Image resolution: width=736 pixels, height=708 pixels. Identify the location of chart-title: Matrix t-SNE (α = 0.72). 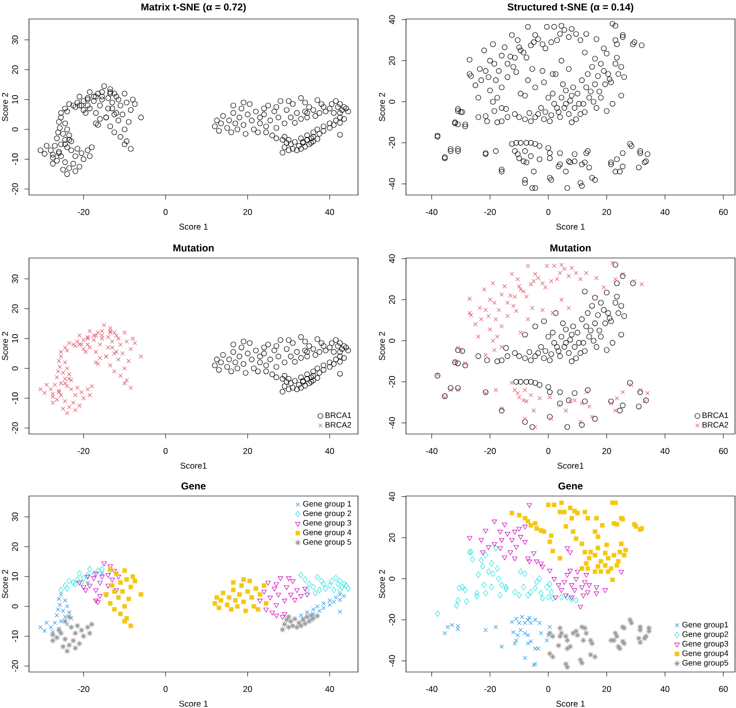
(193, 7).